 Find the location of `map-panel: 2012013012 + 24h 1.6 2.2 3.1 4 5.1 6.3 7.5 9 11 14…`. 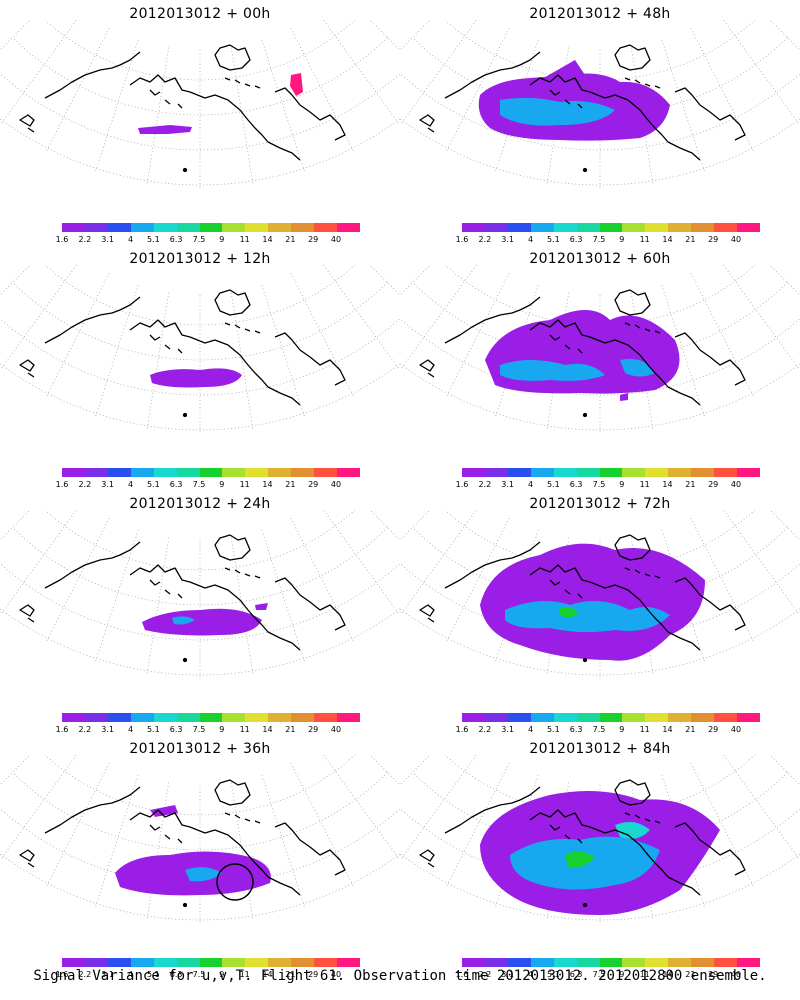

map-panel: 2012013012 + 24h 1.6 2.2 3.1 4 5.1 6.3 7.5 9 11 14… is located at coordinates (200, 612).